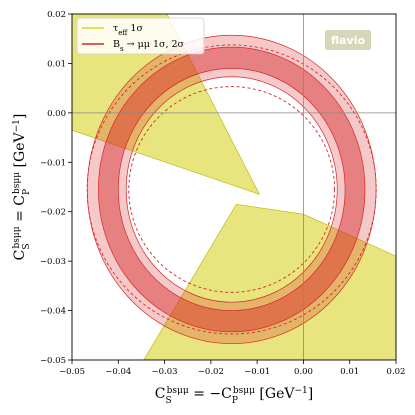  I want to click on legend: τeff 1σ Bs → μμ 1σ, 2σ, so click(140, 36).